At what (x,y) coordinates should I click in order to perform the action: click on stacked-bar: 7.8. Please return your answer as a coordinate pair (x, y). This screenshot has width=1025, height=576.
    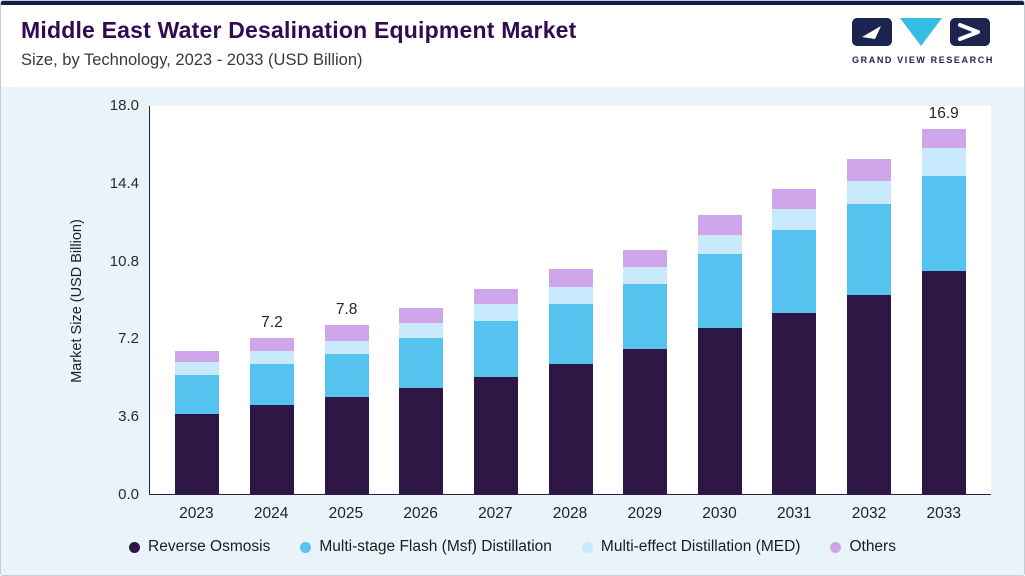
    Looking at the image, I should click on (346, 397).